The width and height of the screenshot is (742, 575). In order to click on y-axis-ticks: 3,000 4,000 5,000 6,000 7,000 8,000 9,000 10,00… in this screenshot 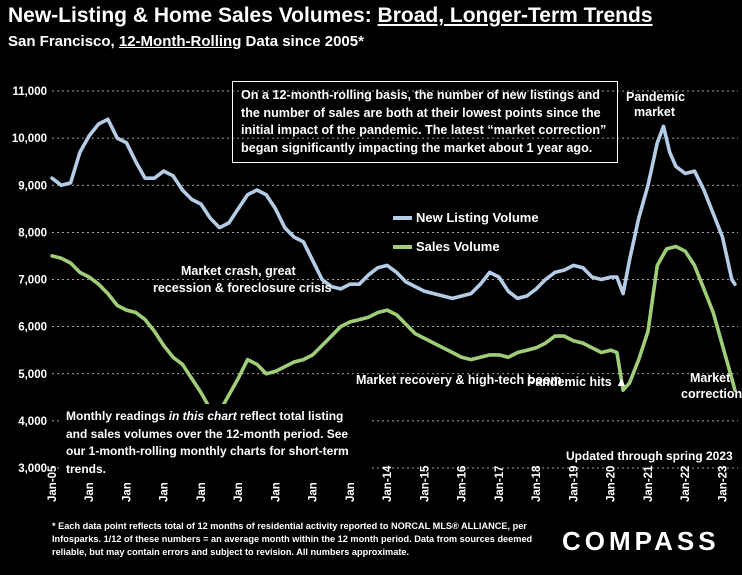, I will do `click(29, 280)`.